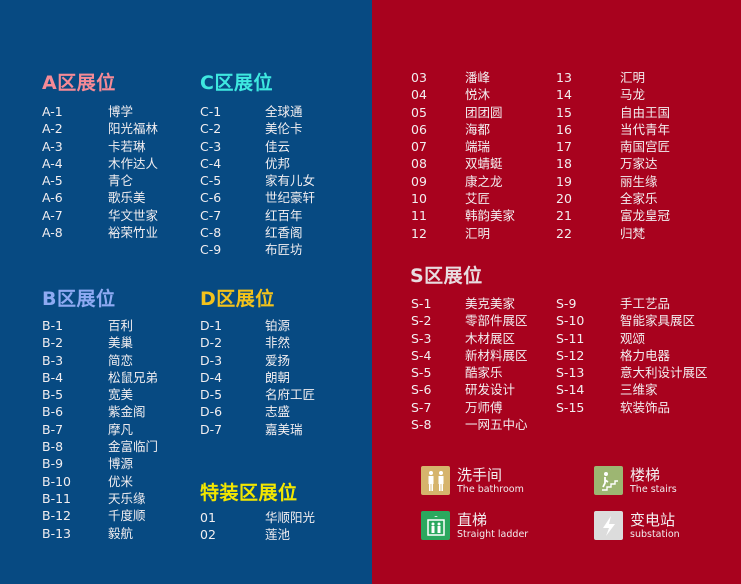 This screenshot has width=741, height=584. What do you see at coordinates (257, 526) in the screenshot?
I see `zone-special-list: 01 华顺阳光 02 莲池` at bounding box center [257, 526].